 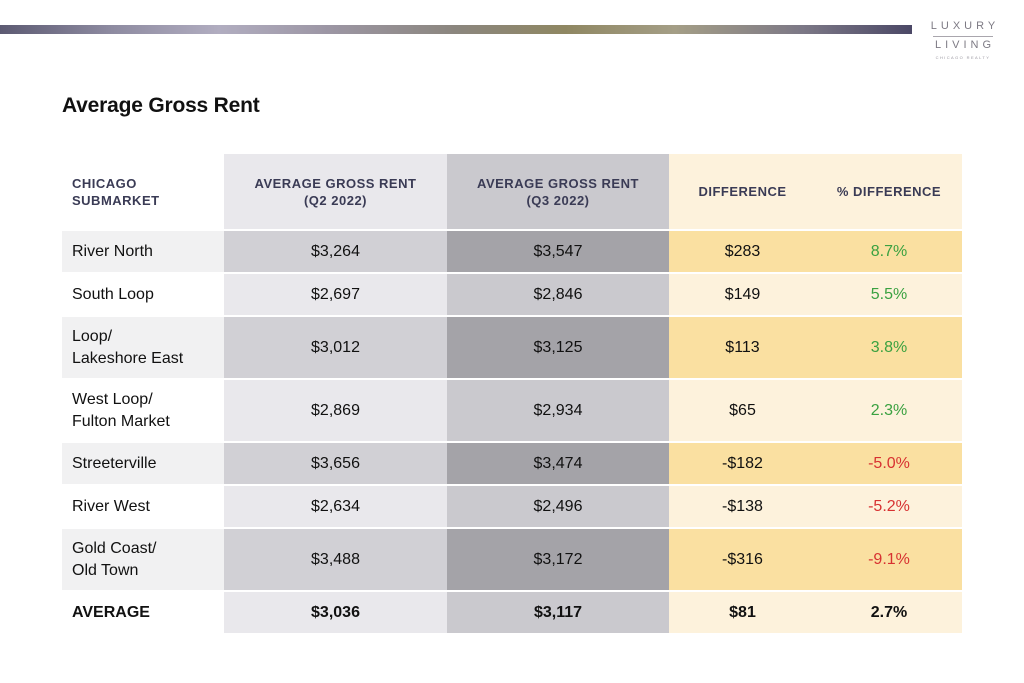 I want to click on submarket-line: Old Town, so click(x=105, y=570).